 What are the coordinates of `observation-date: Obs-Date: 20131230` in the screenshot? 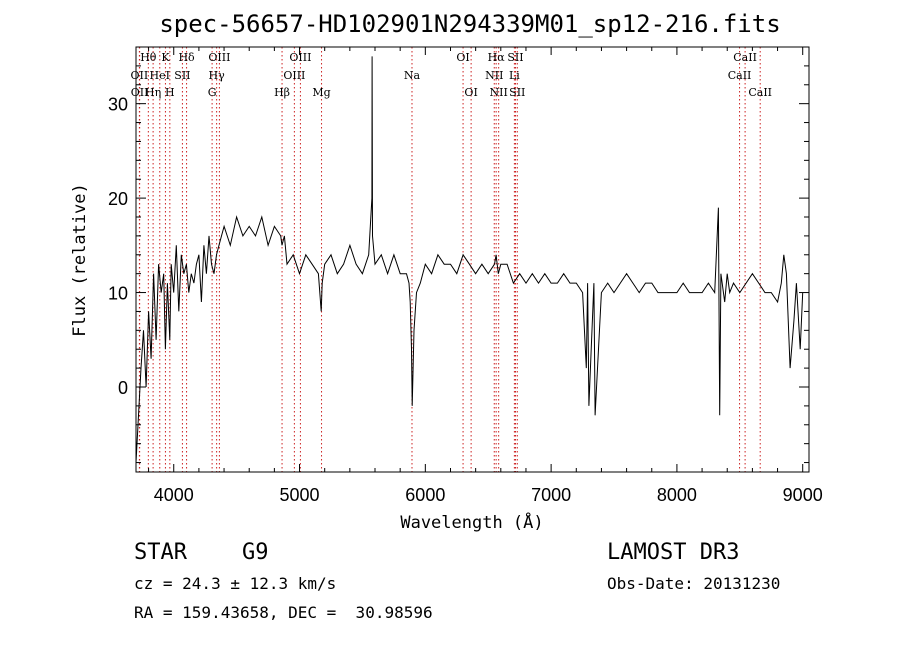 It's located at (694, 583).